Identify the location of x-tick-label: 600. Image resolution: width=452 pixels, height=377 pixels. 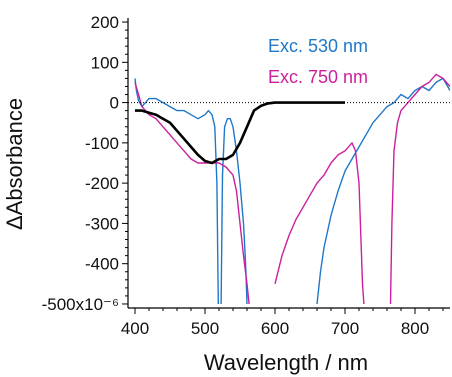
(275, 328).